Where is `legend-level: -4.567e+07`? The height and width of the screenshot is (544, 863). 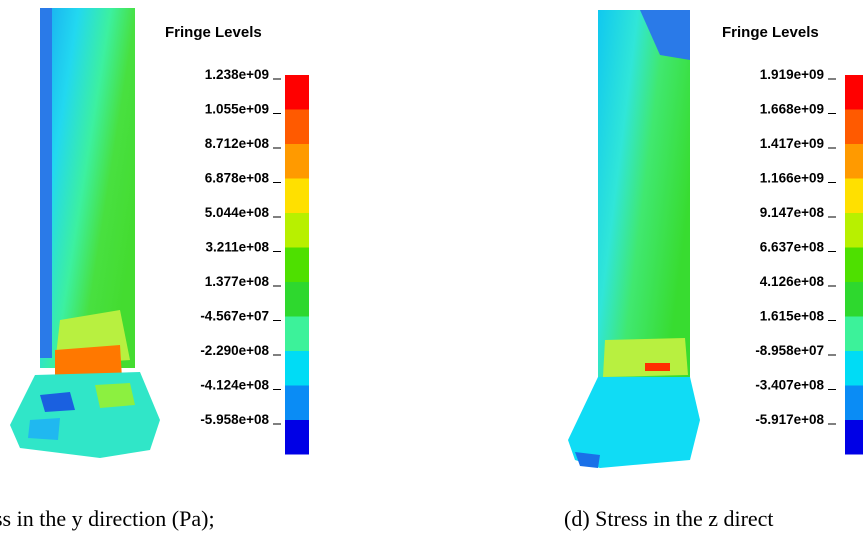 legend-level: -4.567e+07 is located at coordinates (234, 316).